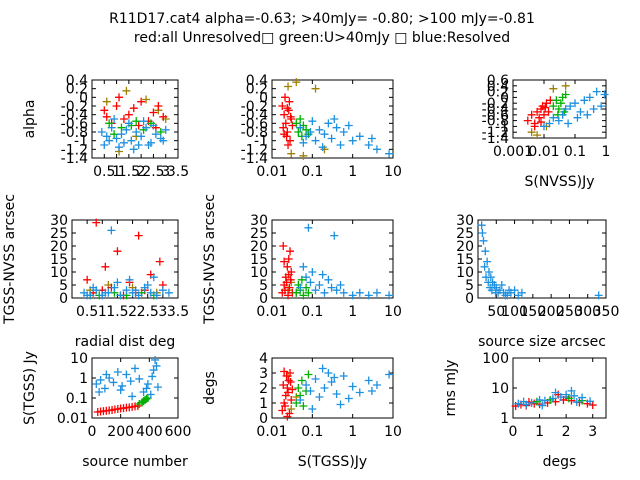 This screenshot has height=480, width=640. What do you see at coordinates (513, 432) in the screenshot?
I see `x-tick-label: 0` at bounding box center [513, 432].